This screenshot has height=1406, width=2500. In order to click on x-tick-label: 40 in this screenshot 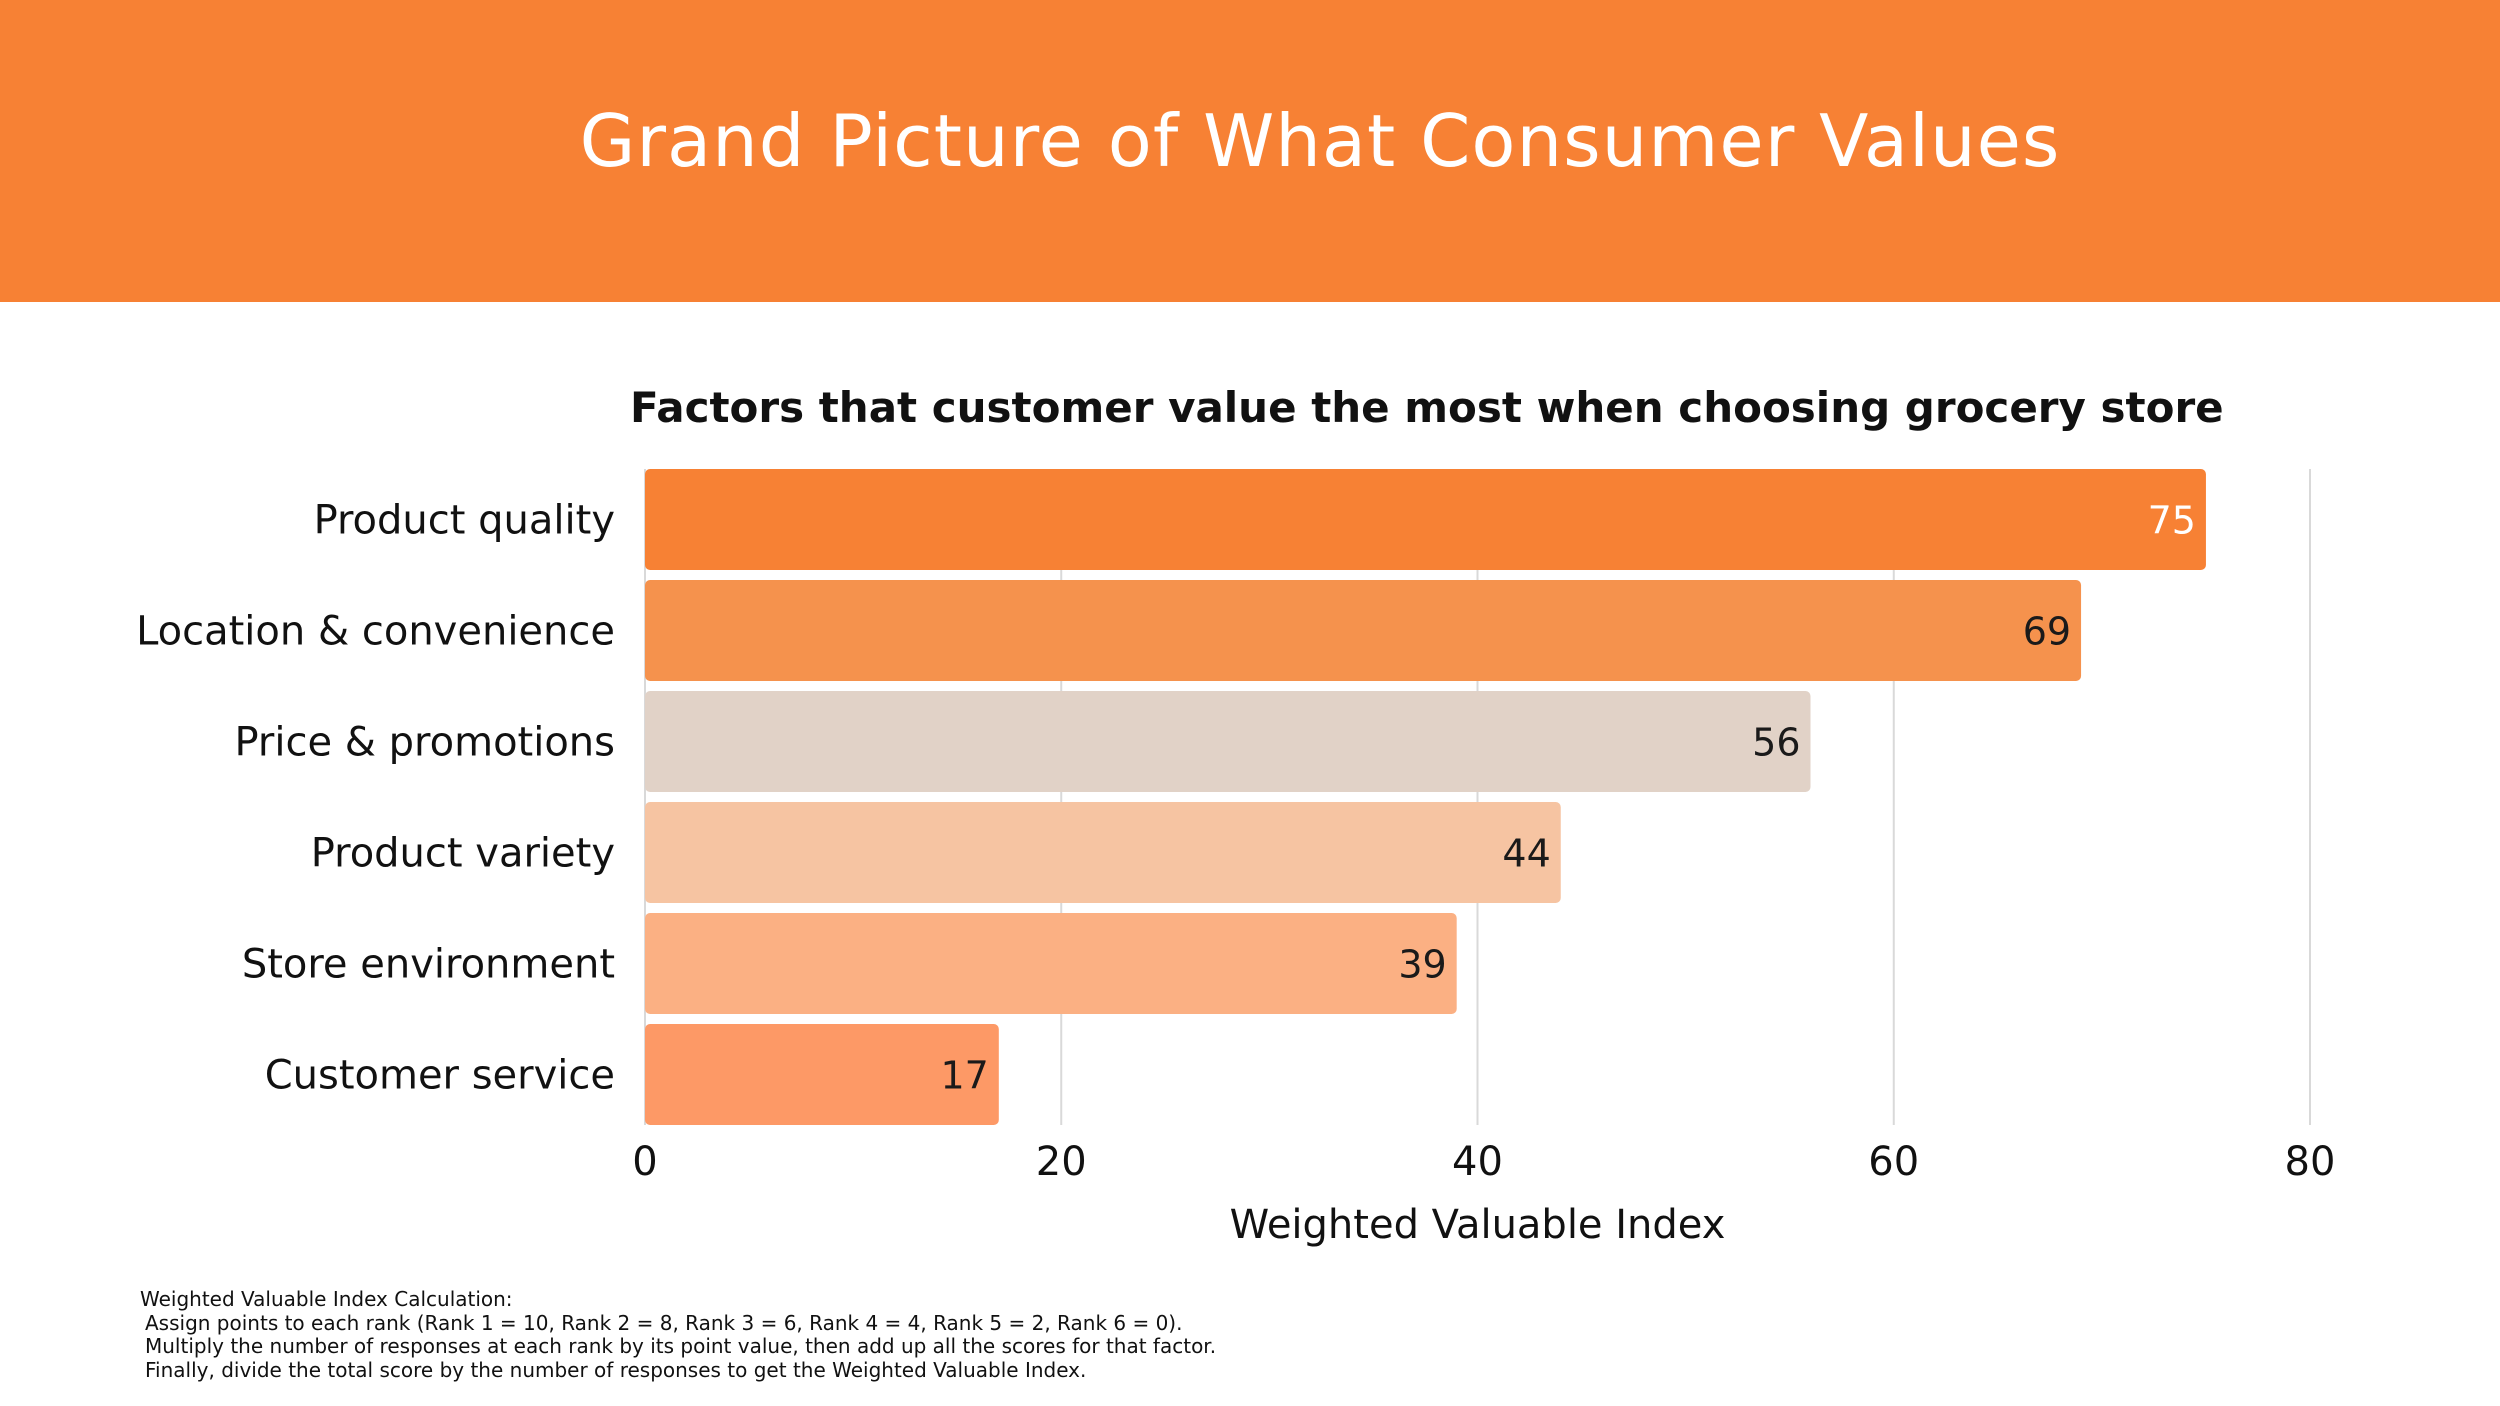, I will do `click(1477, 1162)`.